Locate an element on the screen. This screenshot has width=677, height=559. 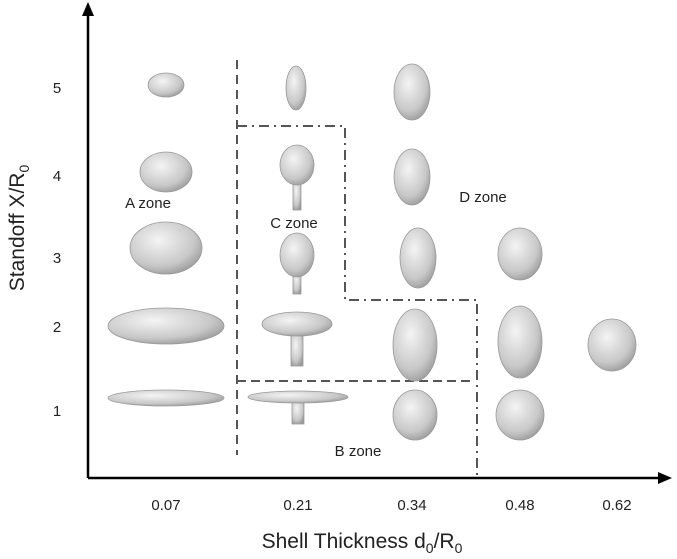
y-axis-label: Standoff X/R0 is located at coordinates (19, 228).